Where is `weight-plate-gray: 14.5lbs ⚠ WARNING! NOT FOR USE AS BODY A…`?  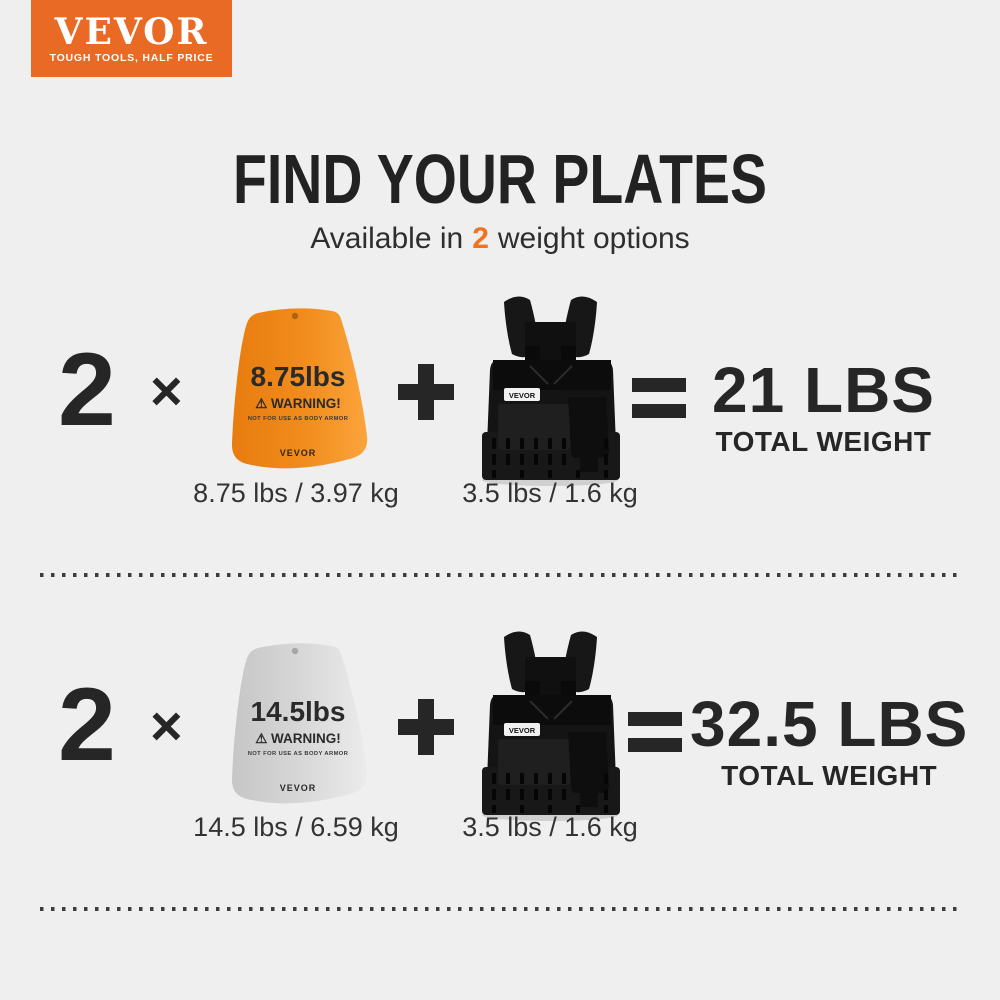
weight-plate-gray: 14.5lbs ⚠ WARNING! NOT FOR USE AS BODY A… is located at coordinates (299, 723).